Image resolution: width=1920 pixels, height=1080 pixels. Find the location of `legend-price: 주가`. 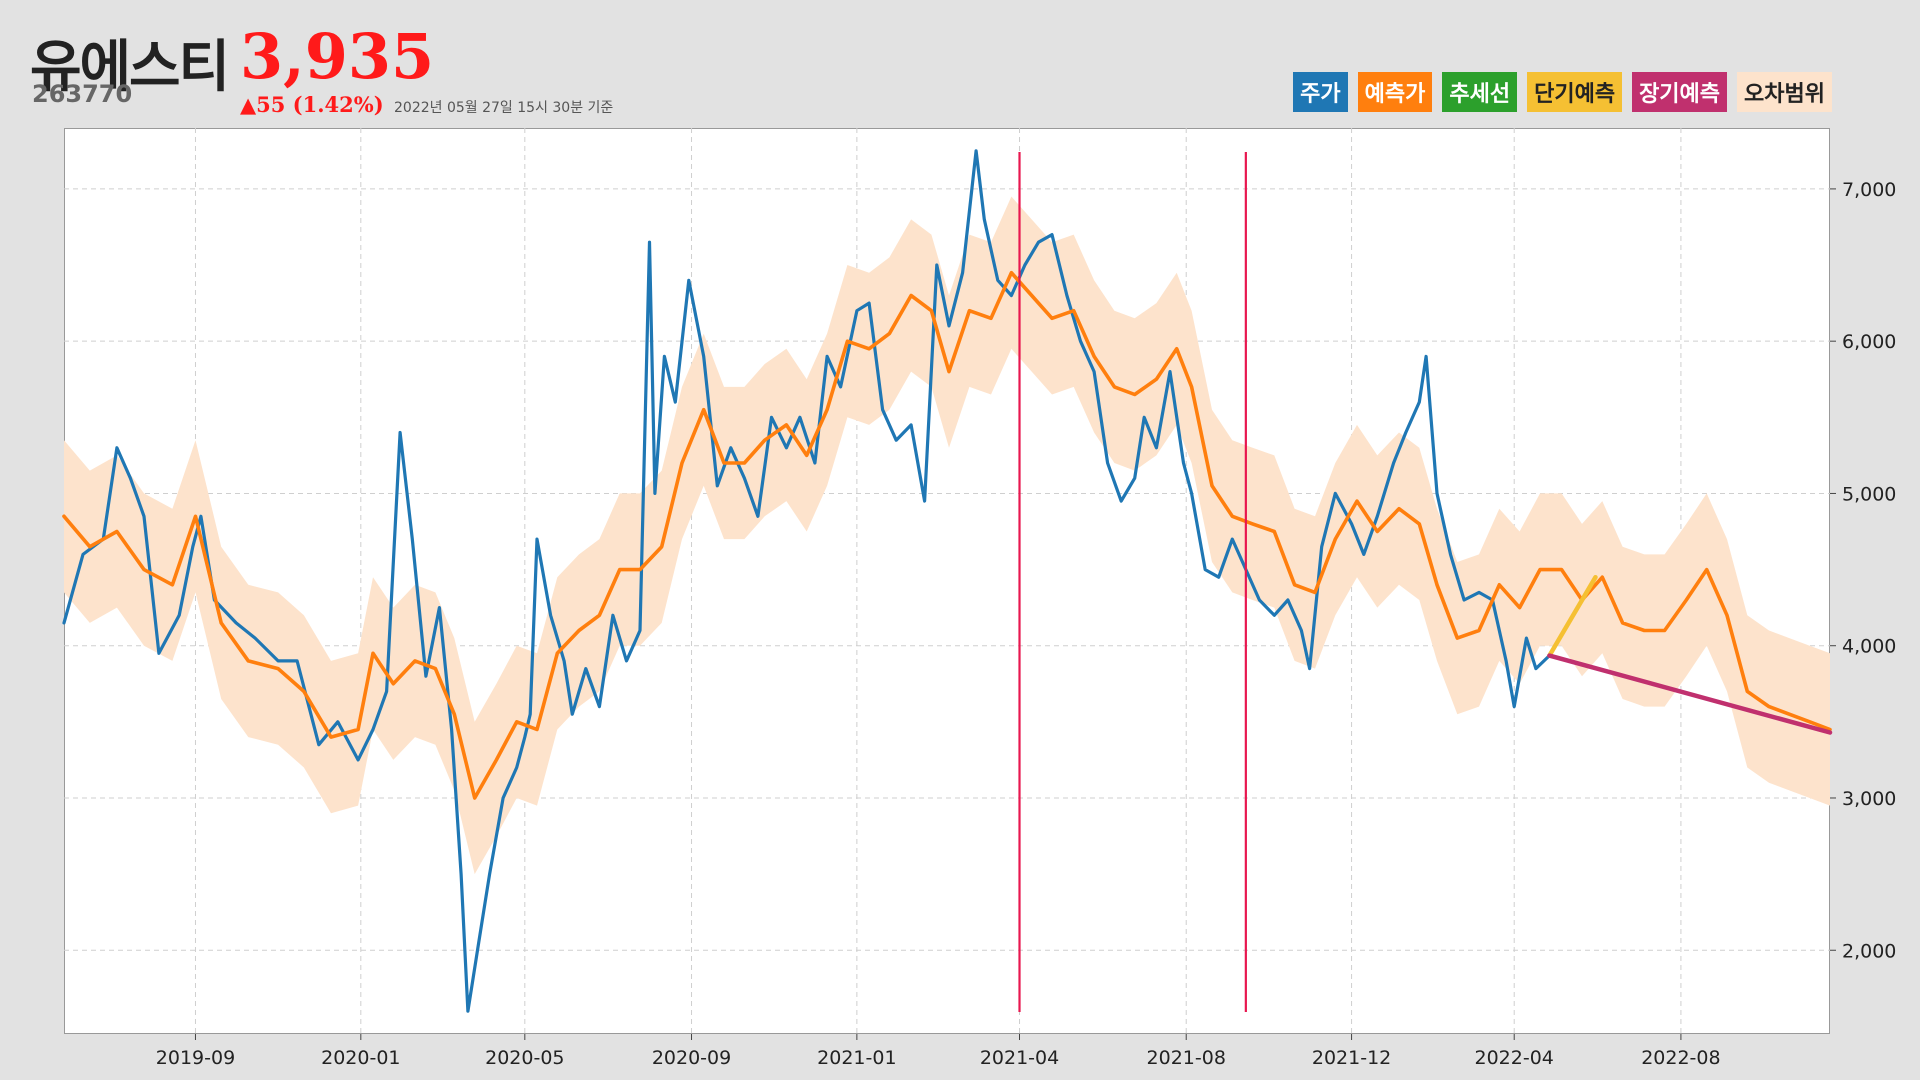

legend-price: 주가 is located at coordinates (1320, 92).